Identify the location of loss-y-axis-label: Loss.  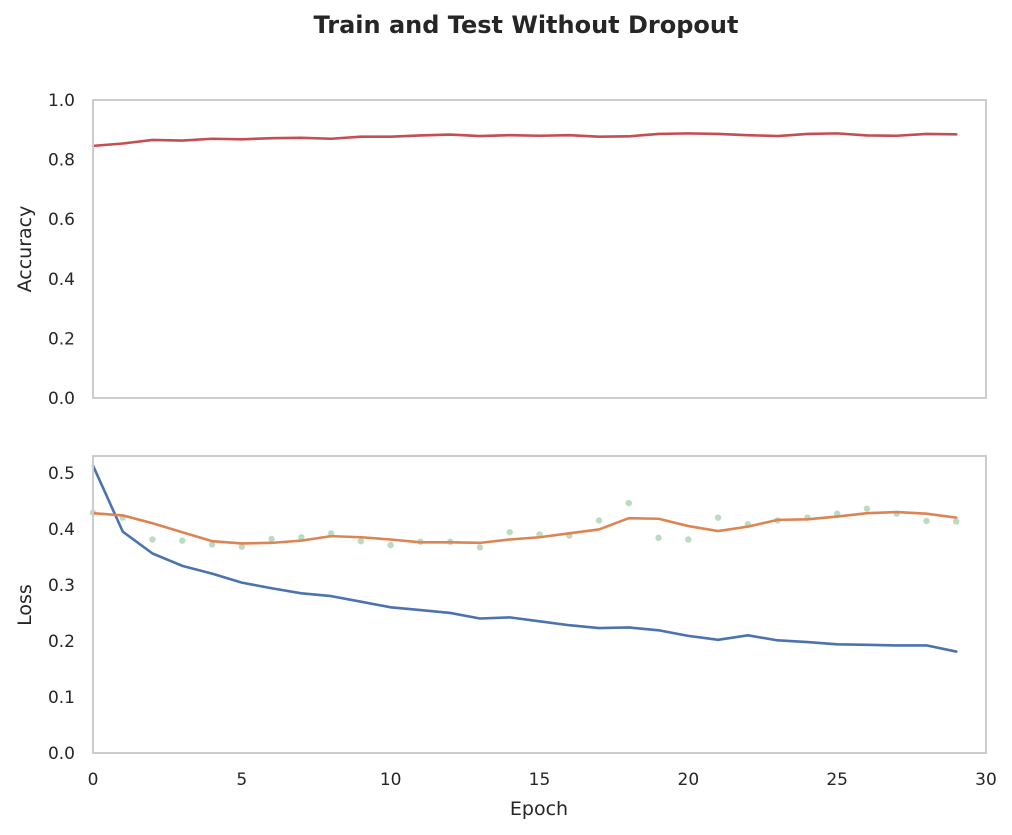
(25, 605).